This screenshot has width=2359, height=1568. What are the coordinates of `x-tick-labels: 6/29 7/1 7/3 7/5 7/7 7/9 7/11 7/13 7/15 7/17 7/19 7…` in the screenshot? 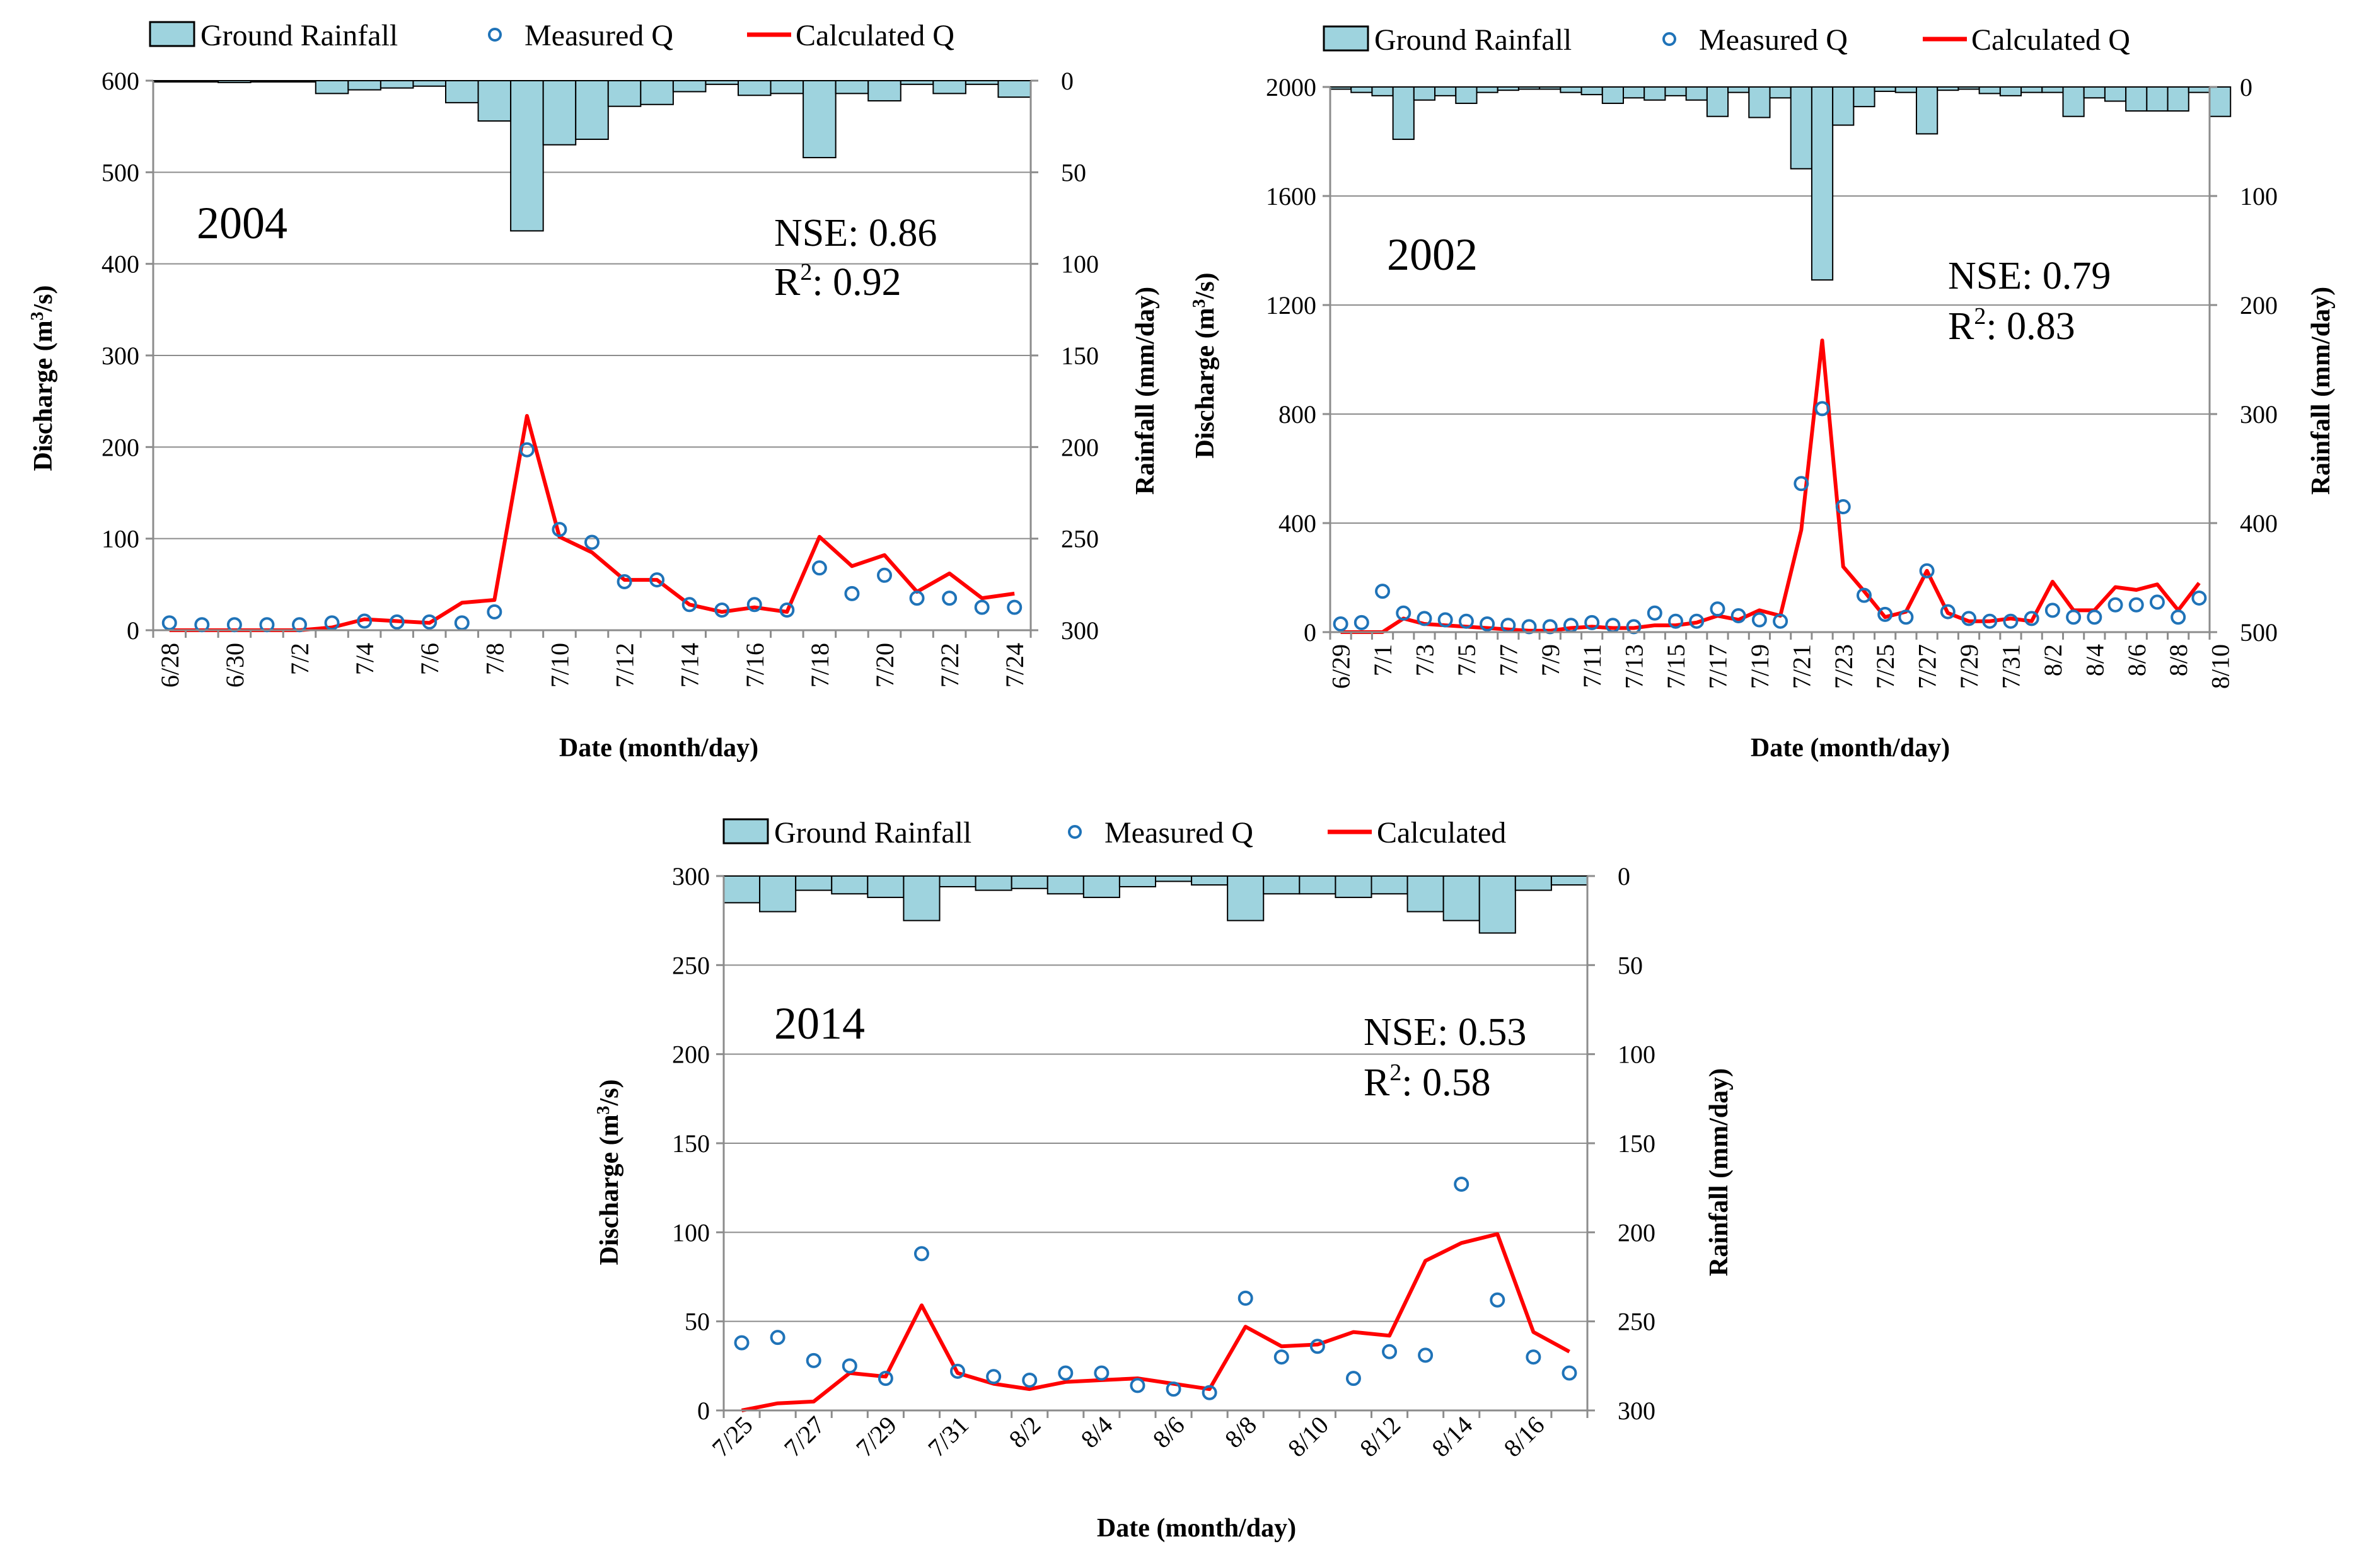 It's located at (1781, 666).